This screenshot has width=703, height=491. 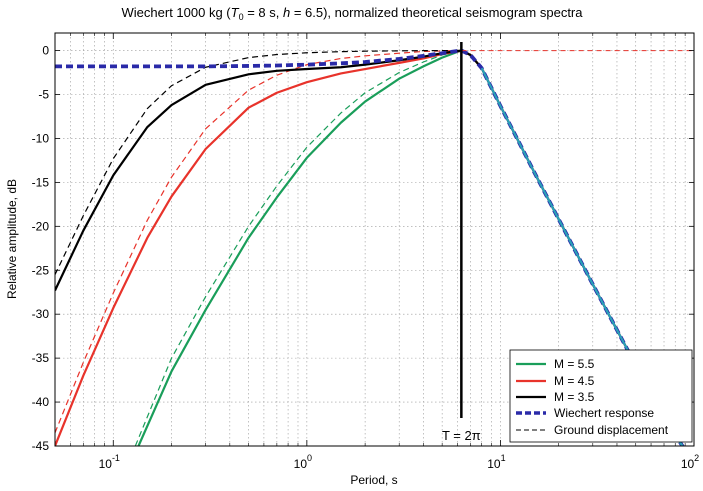 What do you see at coordinates (241, 17) in the screenshot?
I see `chart-title-t-sub: 0` at bounding box center [241, 17].